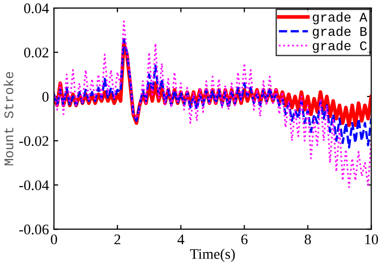 Image resolution: width=380 pixels, height=269 pixels. I want to click on x-tick-label: 10, so click(371, 239).